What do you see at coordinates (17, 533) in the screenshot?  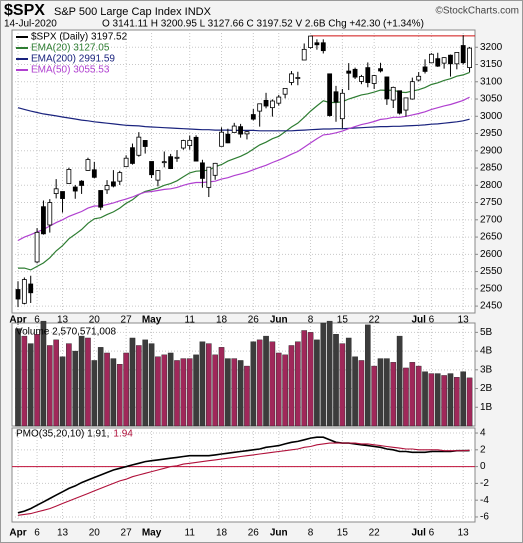 I see `x-tick-label: Apr` at bounding box center [17, 533].